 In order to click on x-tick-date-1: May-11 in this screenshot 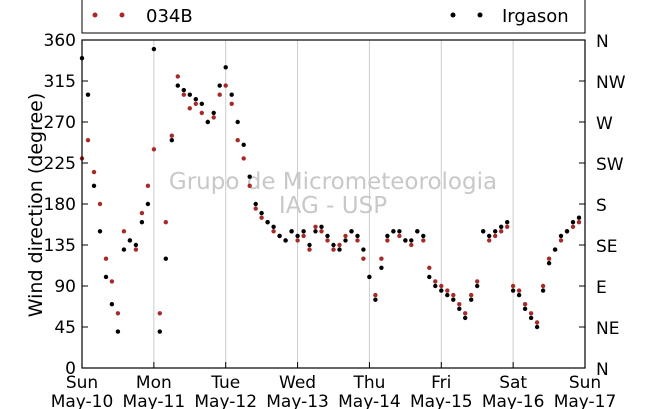, I will do `click(154, 400)`.